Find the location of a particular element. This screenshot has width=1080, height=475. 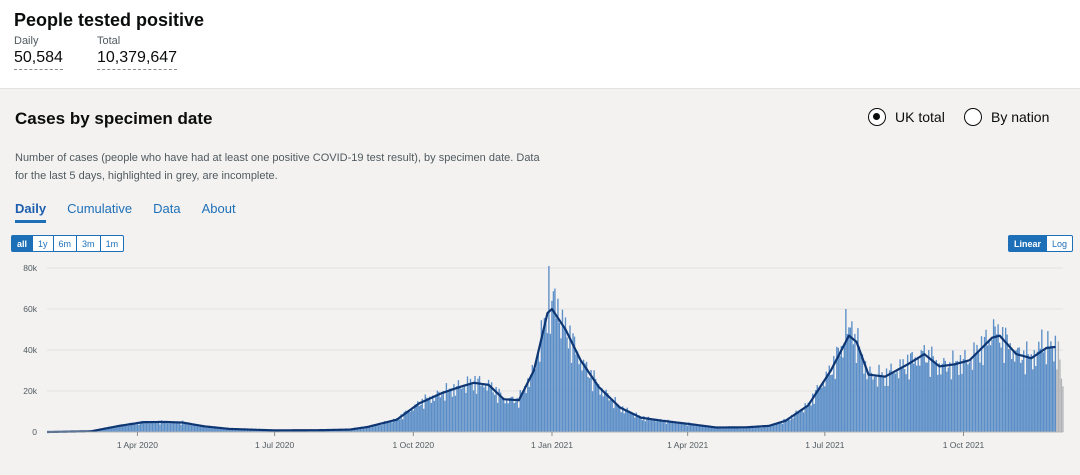

total-value: 10,379,647 is located at coordinates (137, 59).